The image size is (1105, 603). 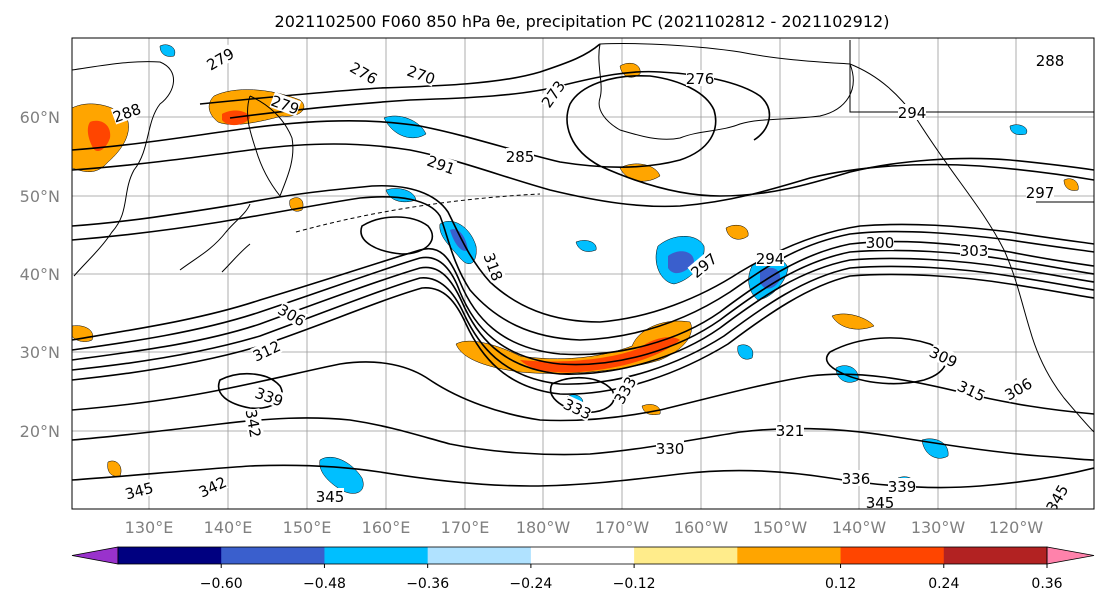 What do you see at coordinates (221, 584) in the screenshot?
I see `colorbar-tick-label: −0.60` at bounding box center [221, 584].